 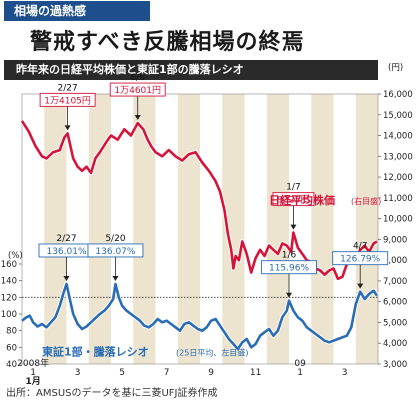 What do you see at coordinates (66, 252) in the screenshot?
I see `annotation-value: 136.01%` at bounding box center [66, 252].